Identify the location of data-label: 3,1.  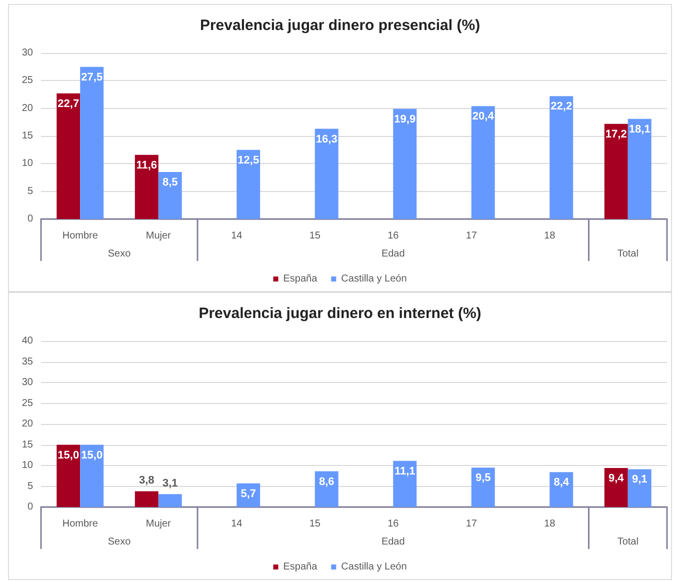
(170, 484).